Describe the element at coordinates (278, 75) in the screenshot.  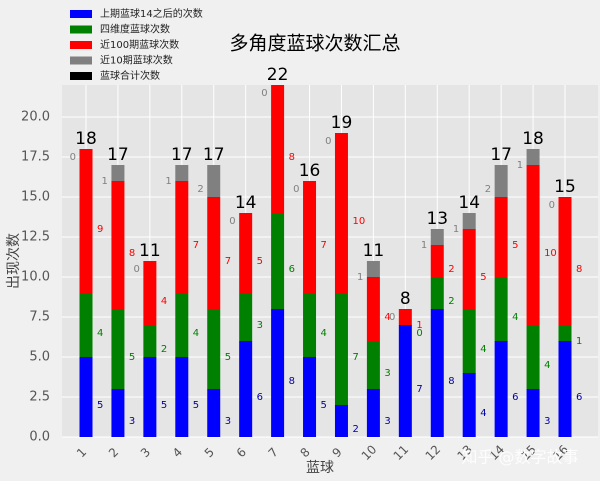
I see `total-label: 22` at that location.